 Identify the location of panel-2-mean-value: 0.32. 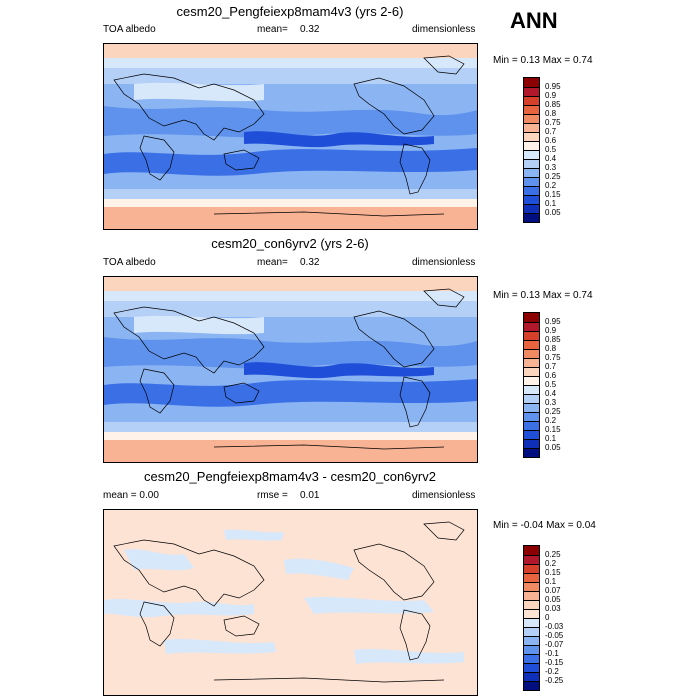
(310, 262).